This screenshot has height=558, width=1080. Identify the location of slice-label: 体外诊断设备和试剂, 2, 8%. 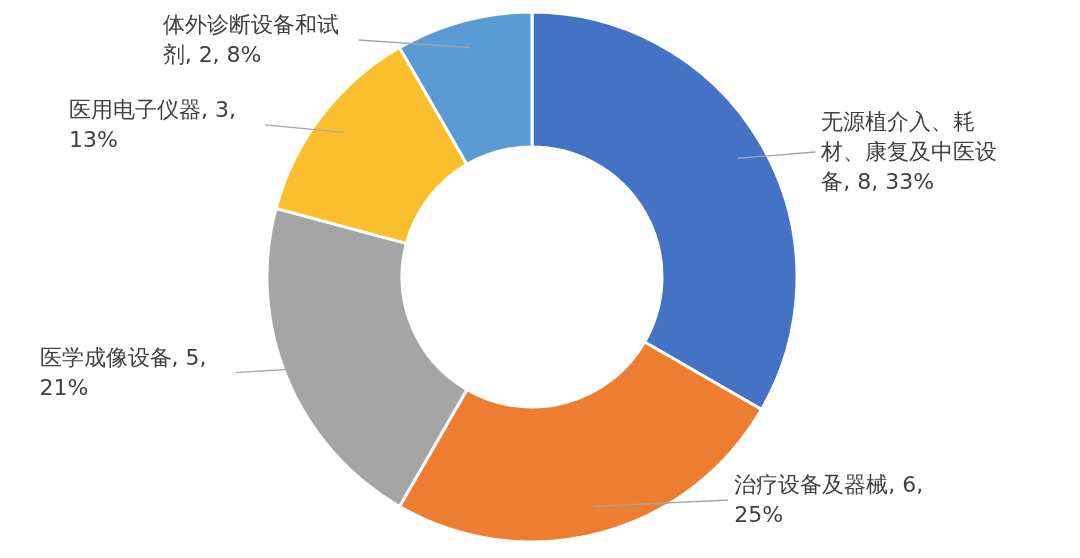
(251, 40).